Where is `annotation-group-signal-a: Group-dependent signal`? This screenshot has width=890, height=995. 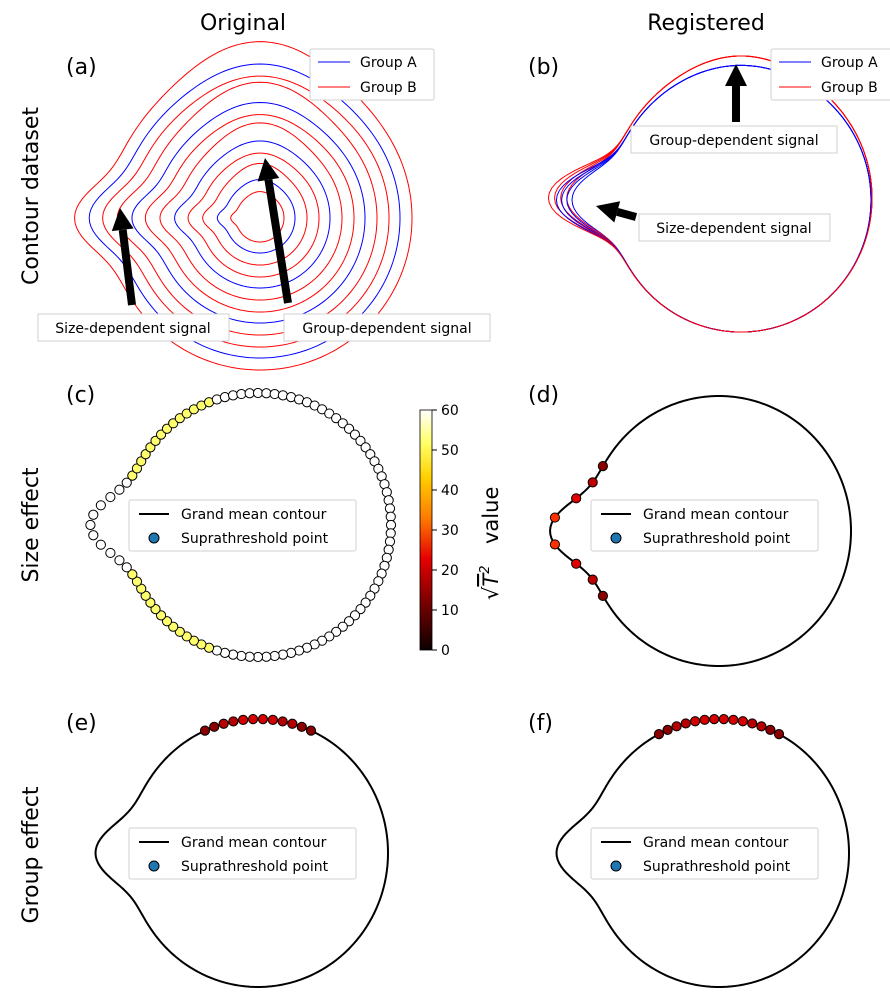
annotation-group-signal-a: Group-dependent signal is located at coordinates (387, 327).